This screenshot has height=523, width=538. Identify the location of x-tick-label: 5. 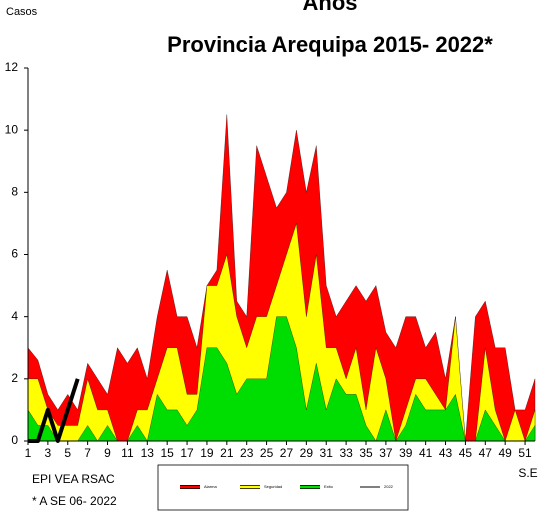
(67, 453).